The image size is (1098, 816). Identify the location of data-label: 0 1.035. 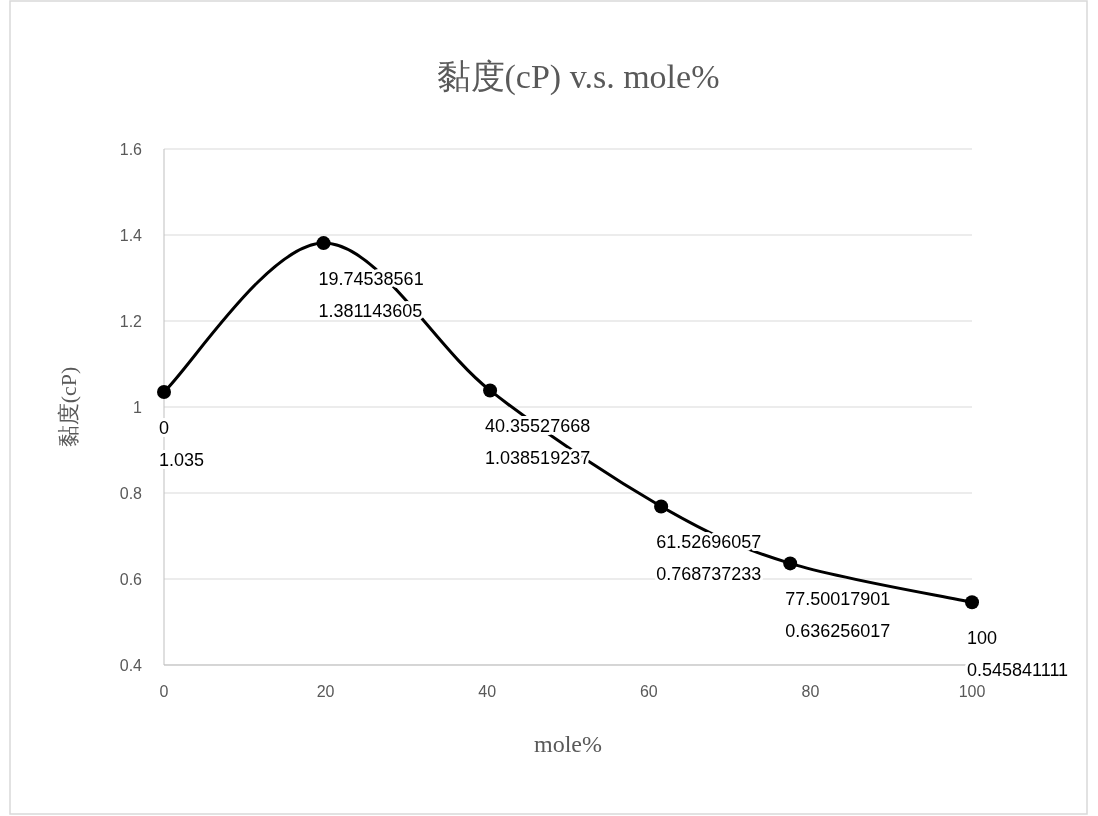
(182, 443).